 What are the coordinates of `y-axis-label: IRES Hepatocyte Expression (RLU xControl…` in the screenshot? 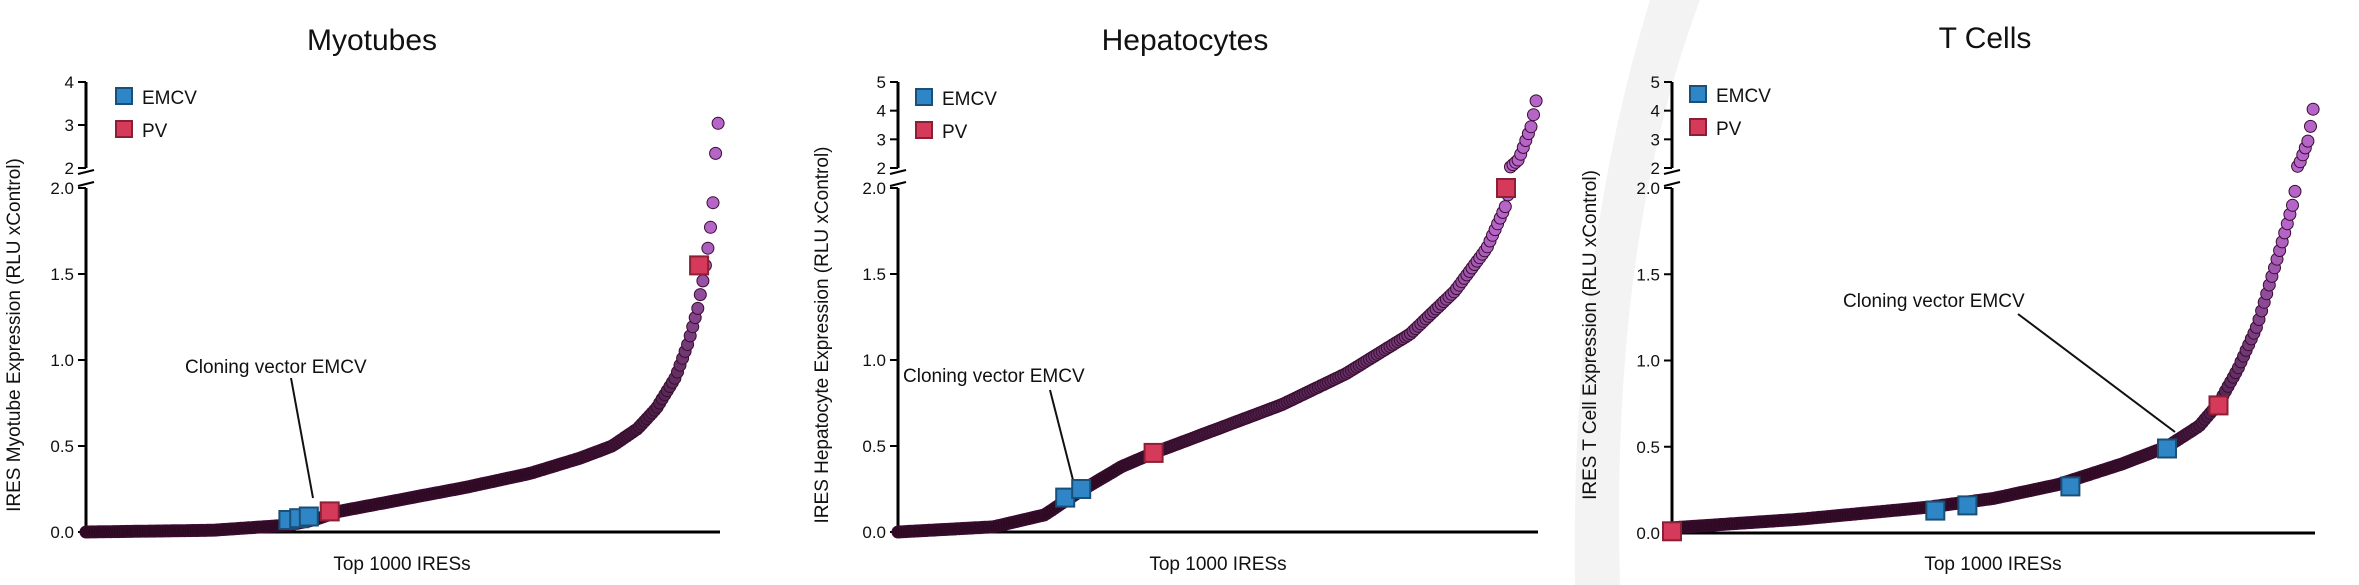 It's located at (822, 335).